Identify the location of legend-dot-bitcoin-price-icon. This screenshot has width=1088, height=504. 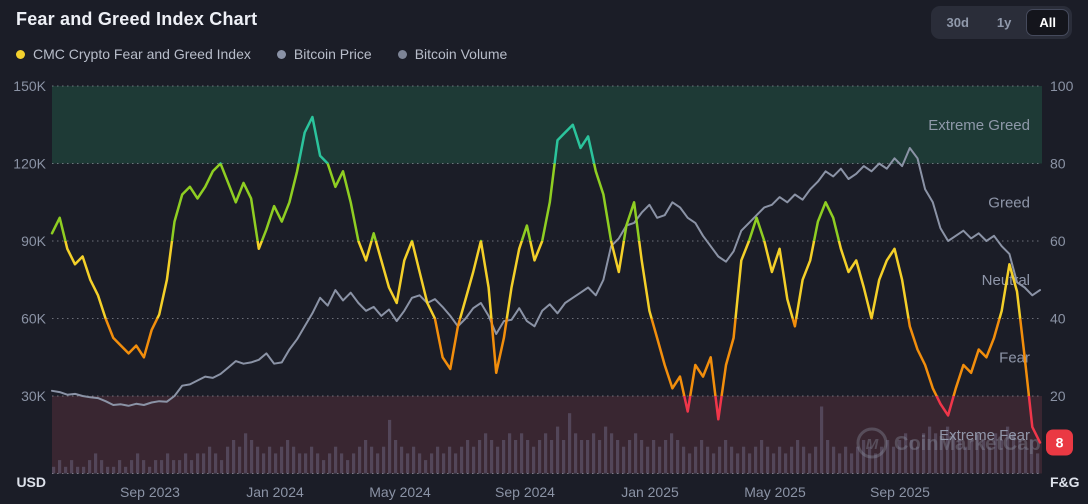
(281, 54).